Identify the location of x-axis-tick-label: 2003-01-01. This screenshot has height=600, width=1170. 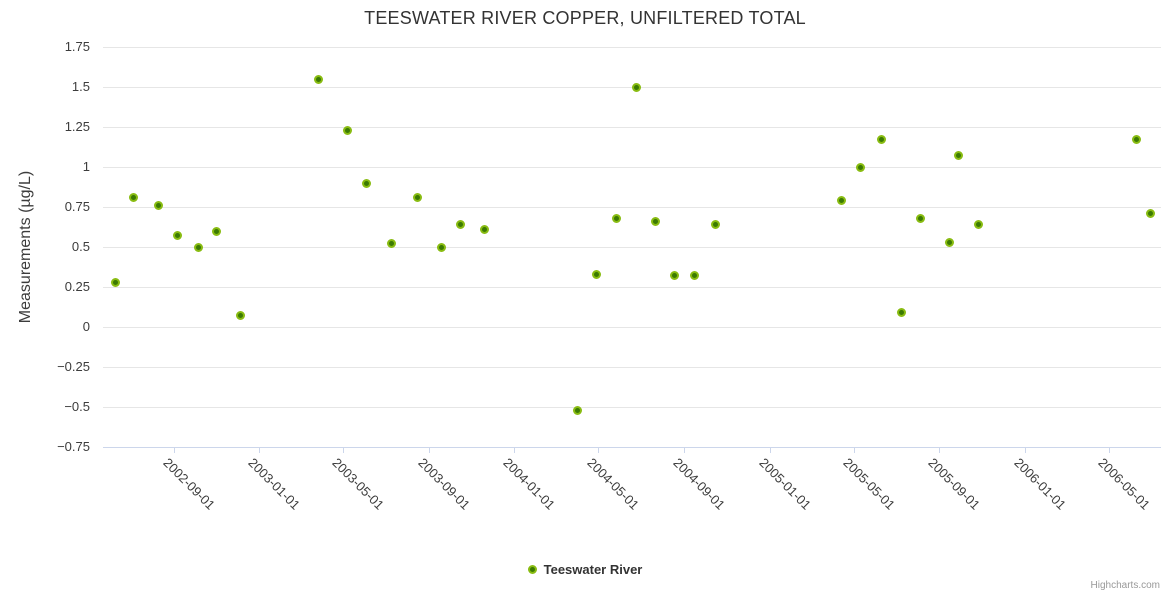
(274, 484).